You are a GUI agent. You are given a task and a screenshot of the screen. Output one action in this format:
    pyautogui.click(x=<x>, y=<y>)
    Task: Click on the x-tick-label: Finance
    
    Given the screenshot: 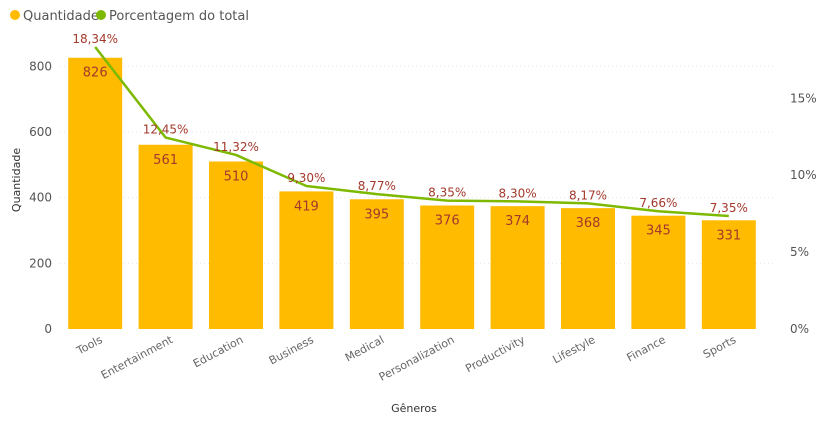 What is the action you would take?
    pyautogui.click(x=646, y=348)
    